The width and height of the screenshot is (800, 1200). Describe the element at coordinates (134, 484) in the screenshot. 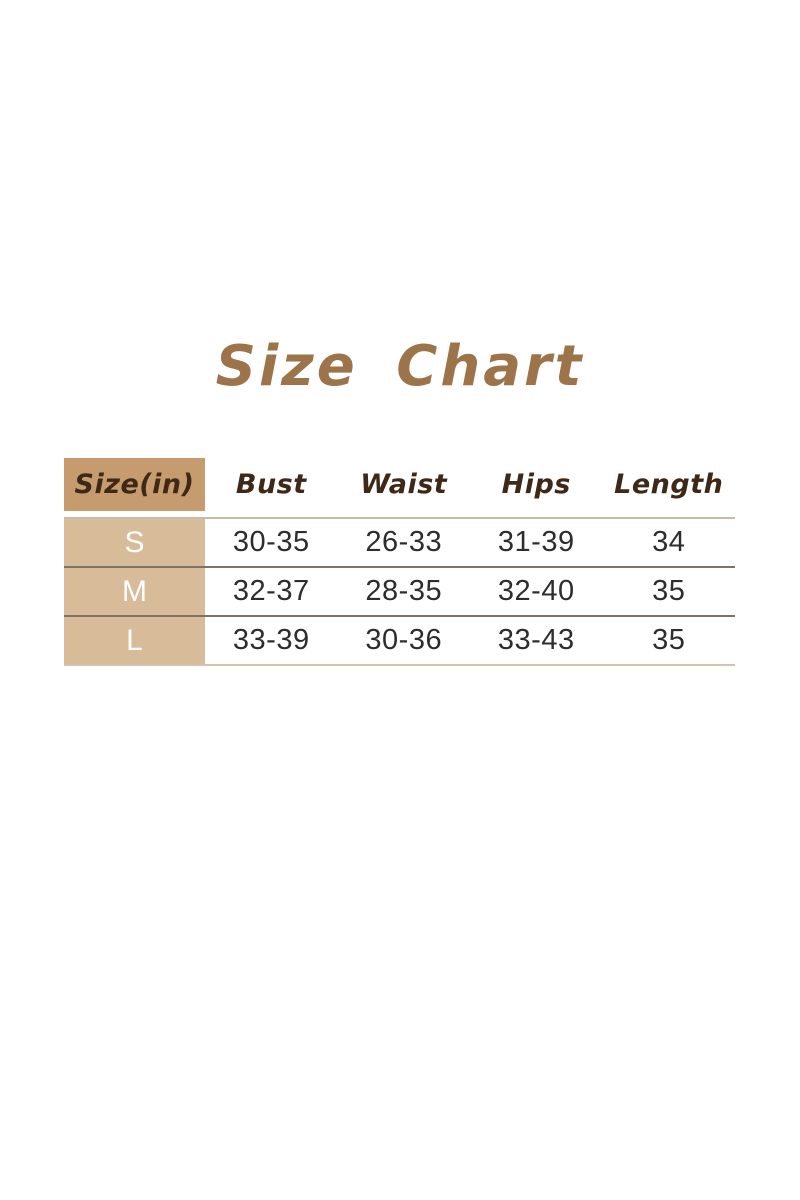

I see `header-cell-size: Size(in)` at that location.